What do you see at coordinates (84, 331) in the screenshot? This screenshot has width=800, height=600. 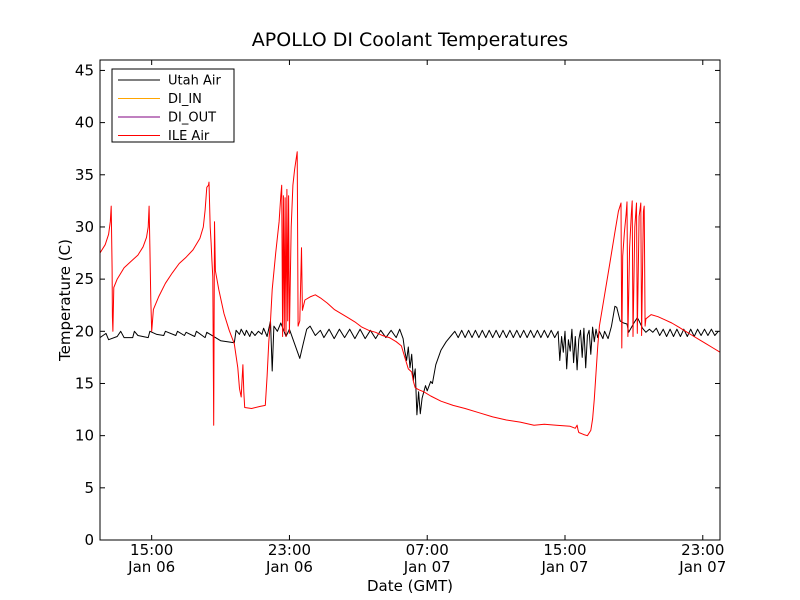 I see `y-tick-label: 20` at bounding box center [84, 331].